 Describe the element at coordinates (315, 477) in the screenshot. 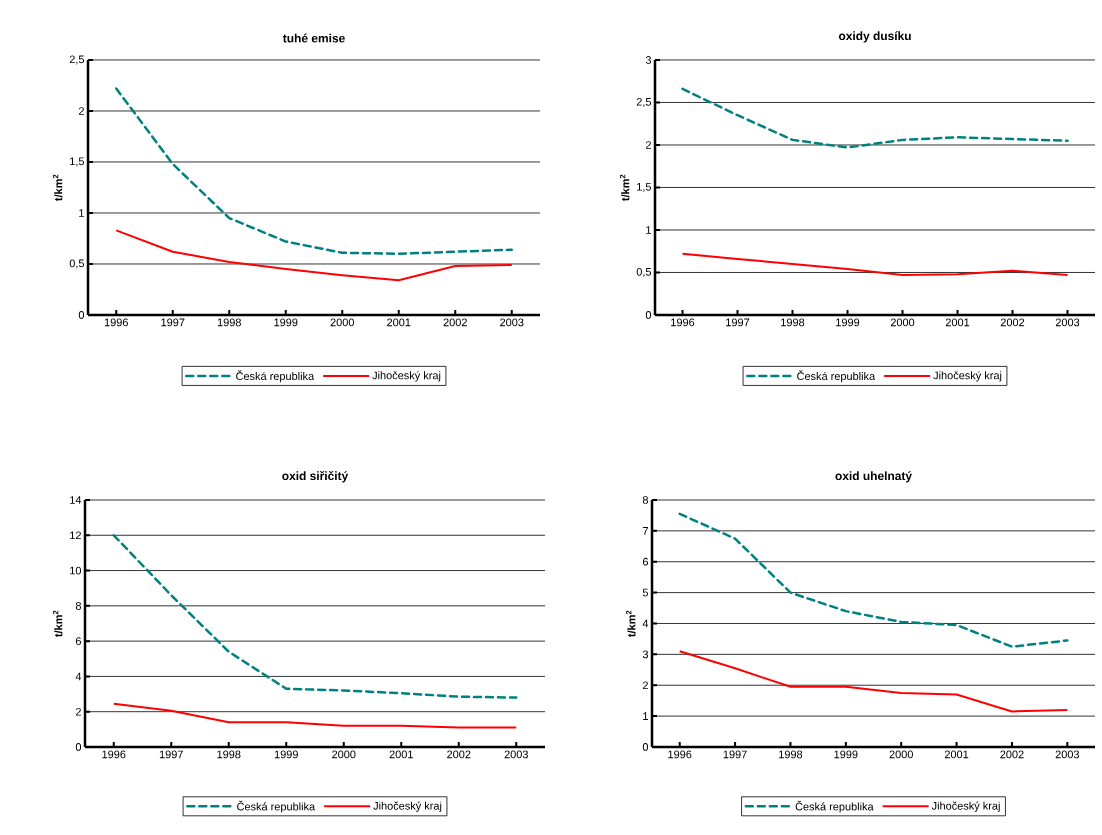

I see `chart-title: oxid siřičitý` at that location.